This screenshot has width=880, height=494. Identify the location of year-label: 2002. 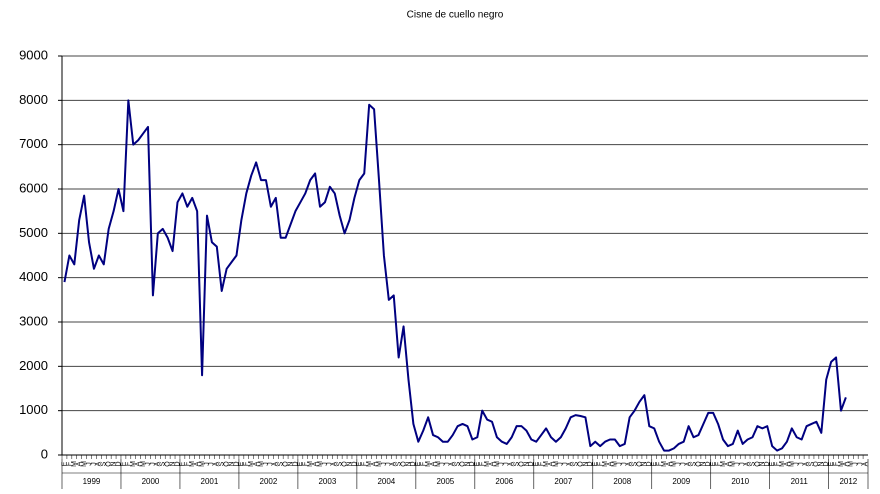
(269, 481).